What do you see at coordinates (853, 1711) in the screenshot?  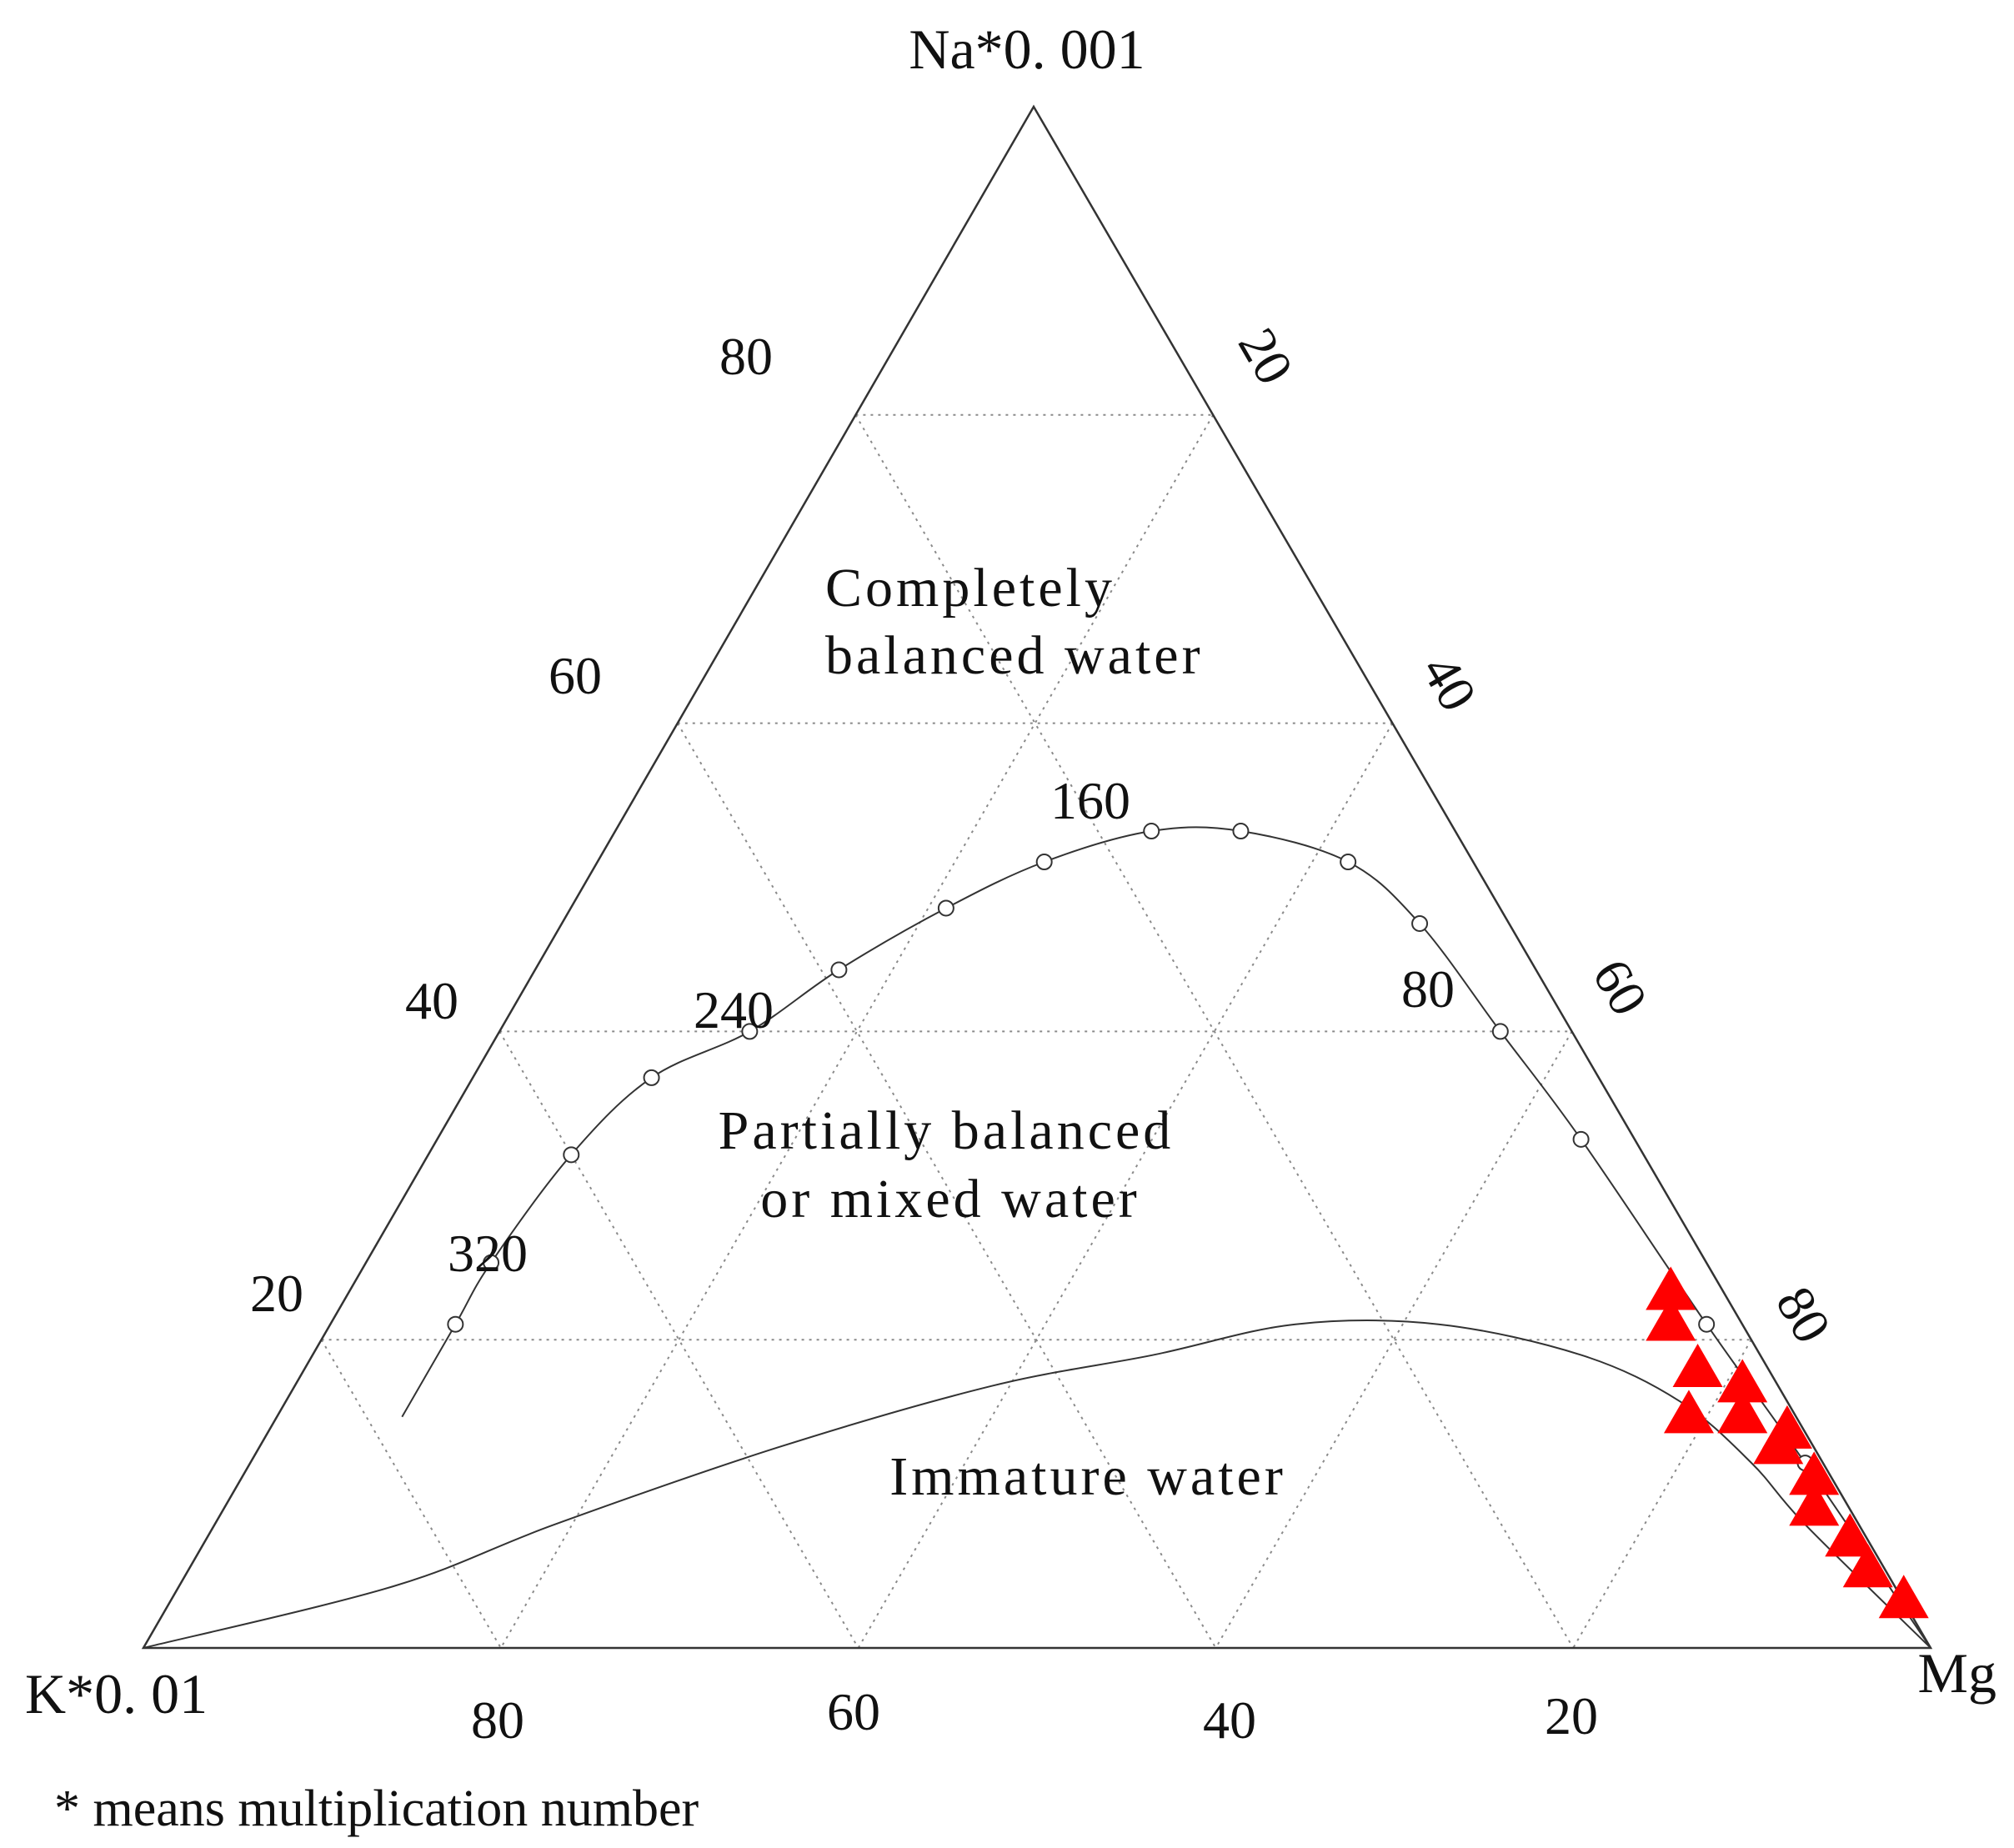 I see `bottom-tick-label: 60` at bounding box center [853, 1711].